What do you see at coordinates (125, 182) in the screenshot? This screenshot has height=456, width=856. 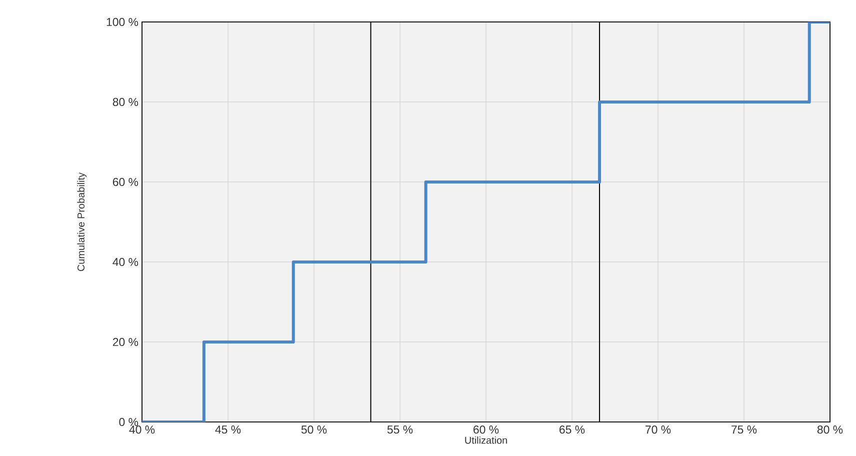 I see `y-tick-label: 60 %` at bounding box center [125, 182].